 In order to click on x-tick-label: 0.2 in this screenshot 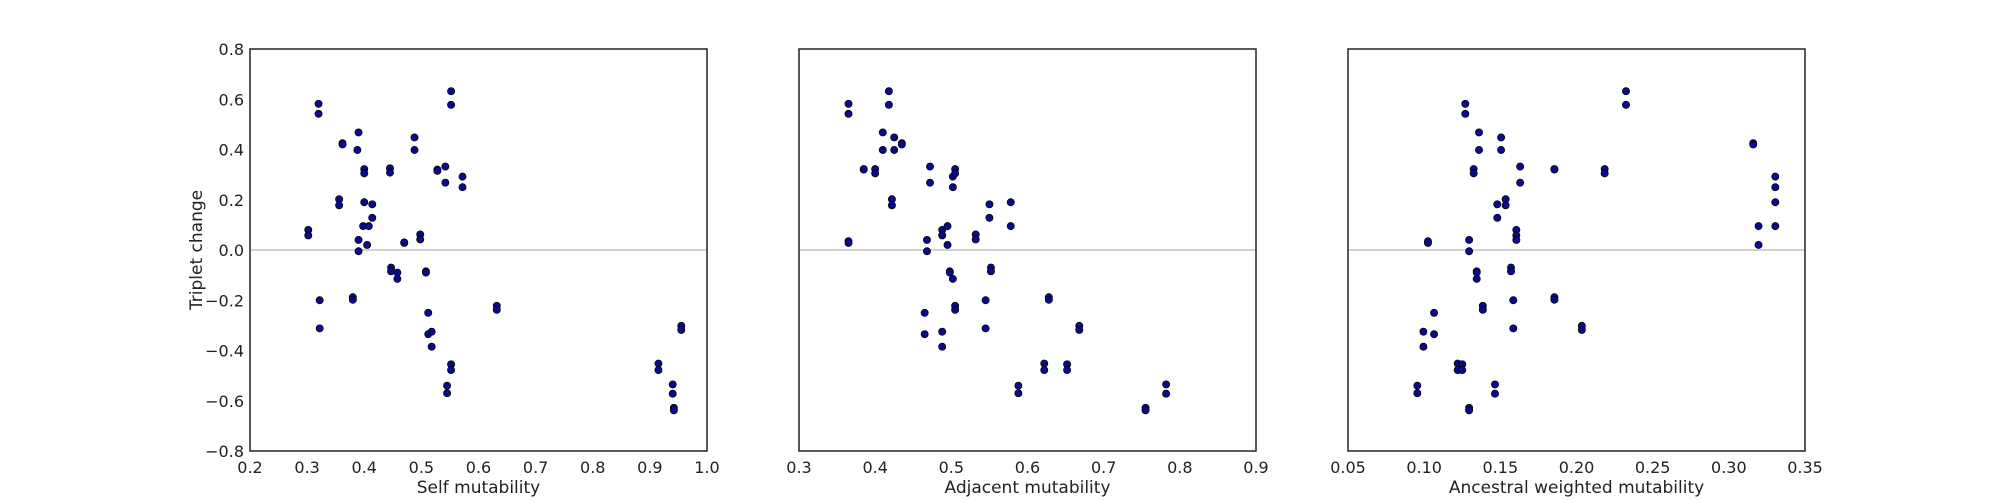, I will do `click(249, 467)`.